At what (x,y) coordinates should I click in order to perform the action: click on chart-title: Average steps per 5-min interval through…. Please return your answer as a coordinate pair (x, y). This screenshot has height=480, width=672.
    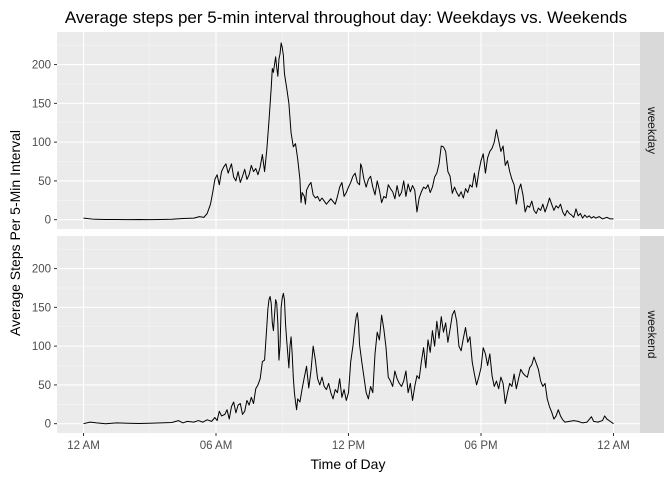
    Looking at the image, I should click on (346, 17).